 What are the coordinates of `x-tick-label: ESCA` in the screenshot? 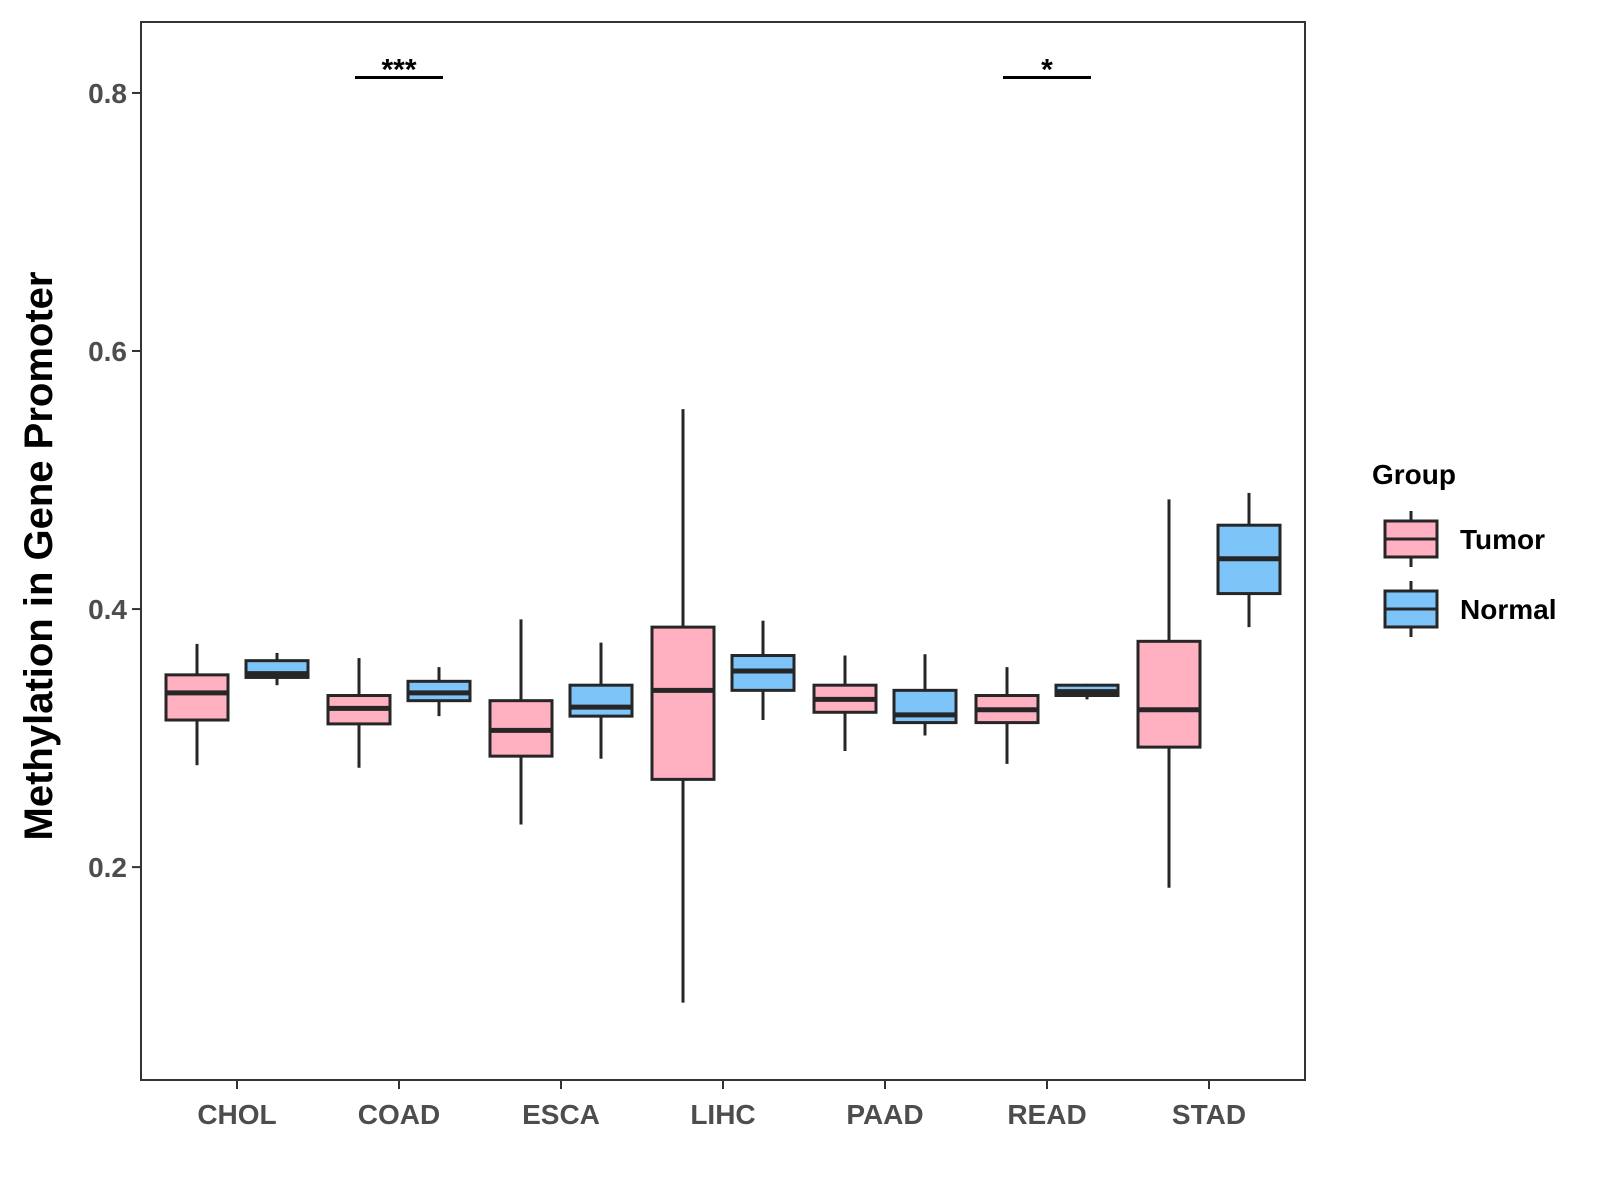 It's located at (561, 1114).